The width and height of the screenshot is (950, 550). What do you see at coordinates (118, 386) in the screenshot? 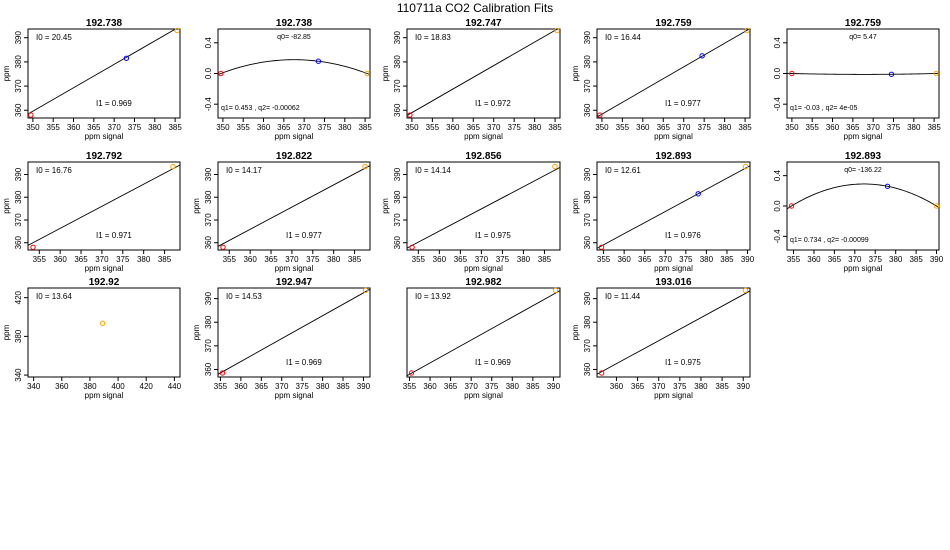
I see `x-tick-label: 400` at bounding box center [118, 386].